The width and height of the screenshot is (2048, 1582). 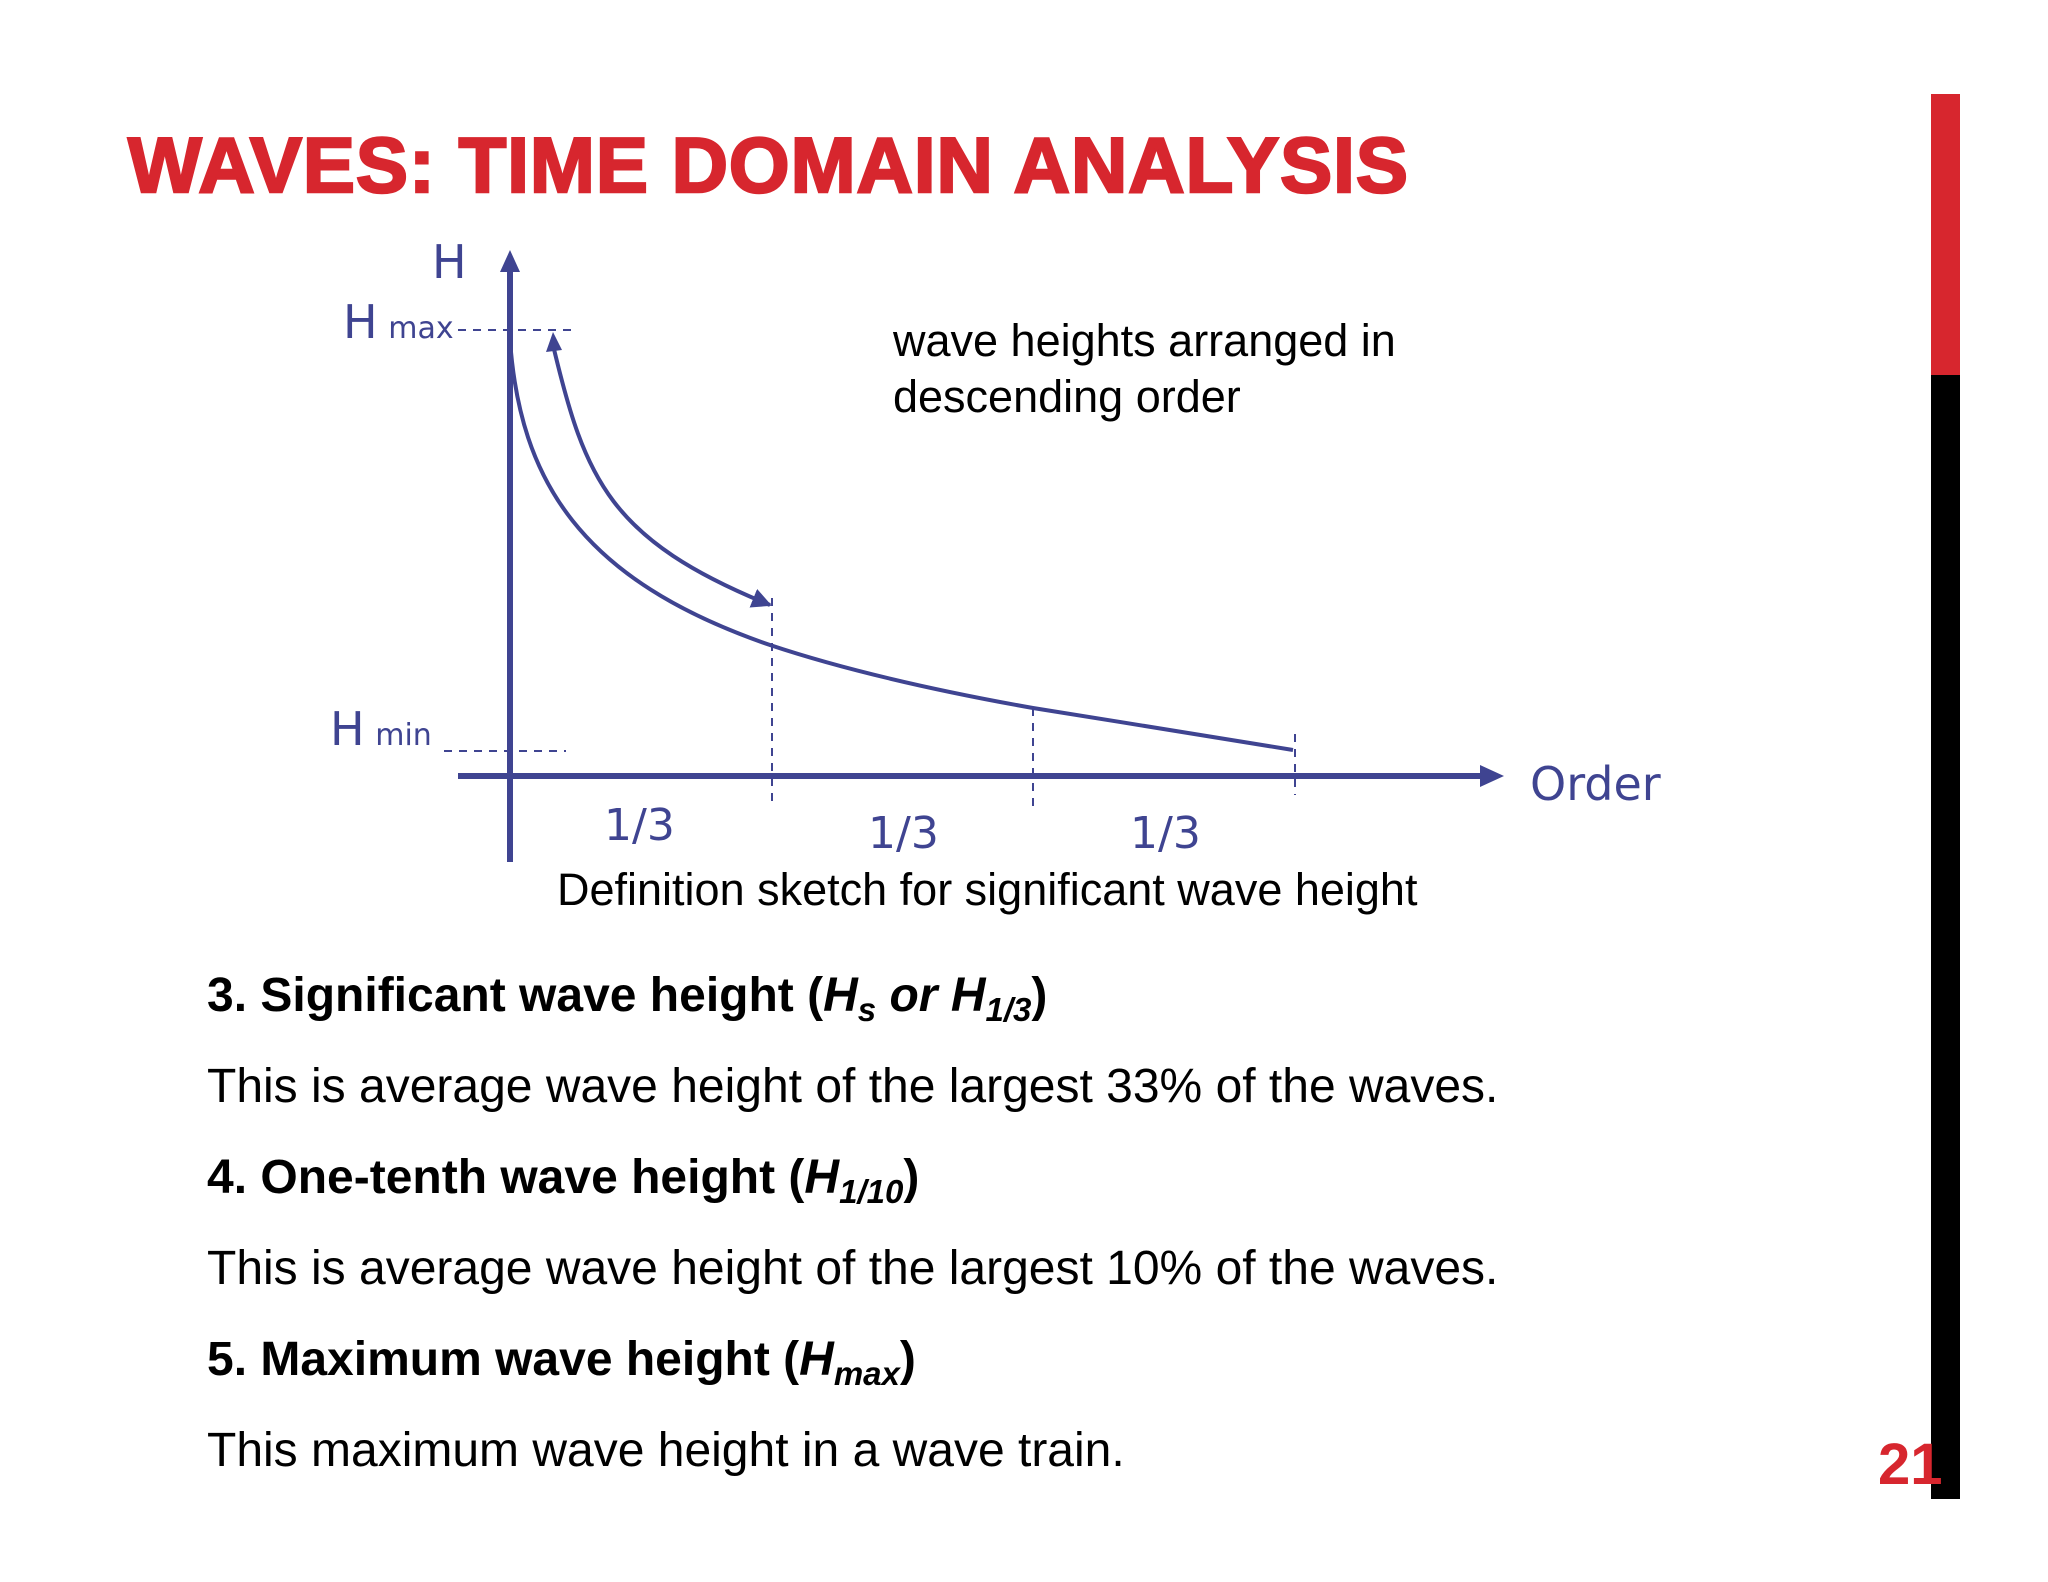 I want to click on side-accent-bar-black, so click(x=1945, y=937).